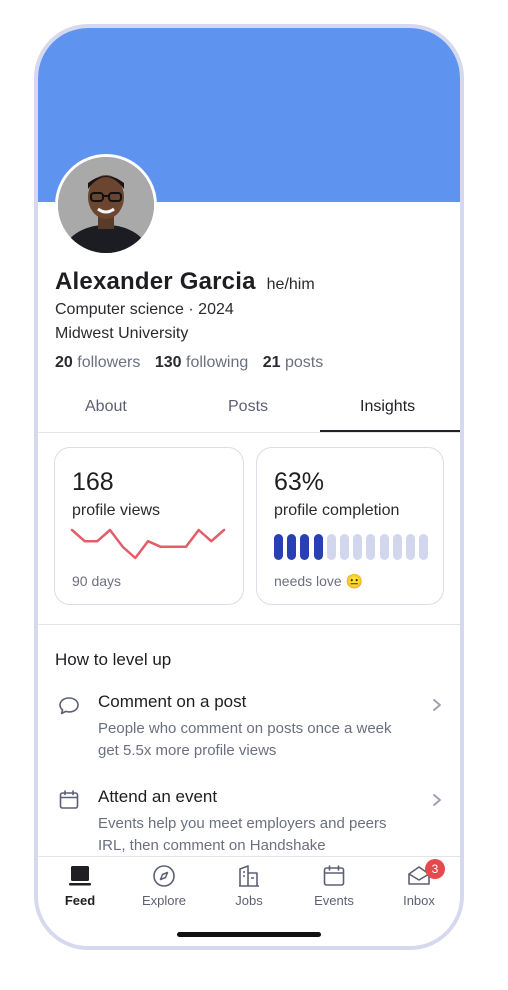 Image resolution: width=508 pixels, height=990 pixels. I want to click on profile-views-sparkline, so click(148, 544).